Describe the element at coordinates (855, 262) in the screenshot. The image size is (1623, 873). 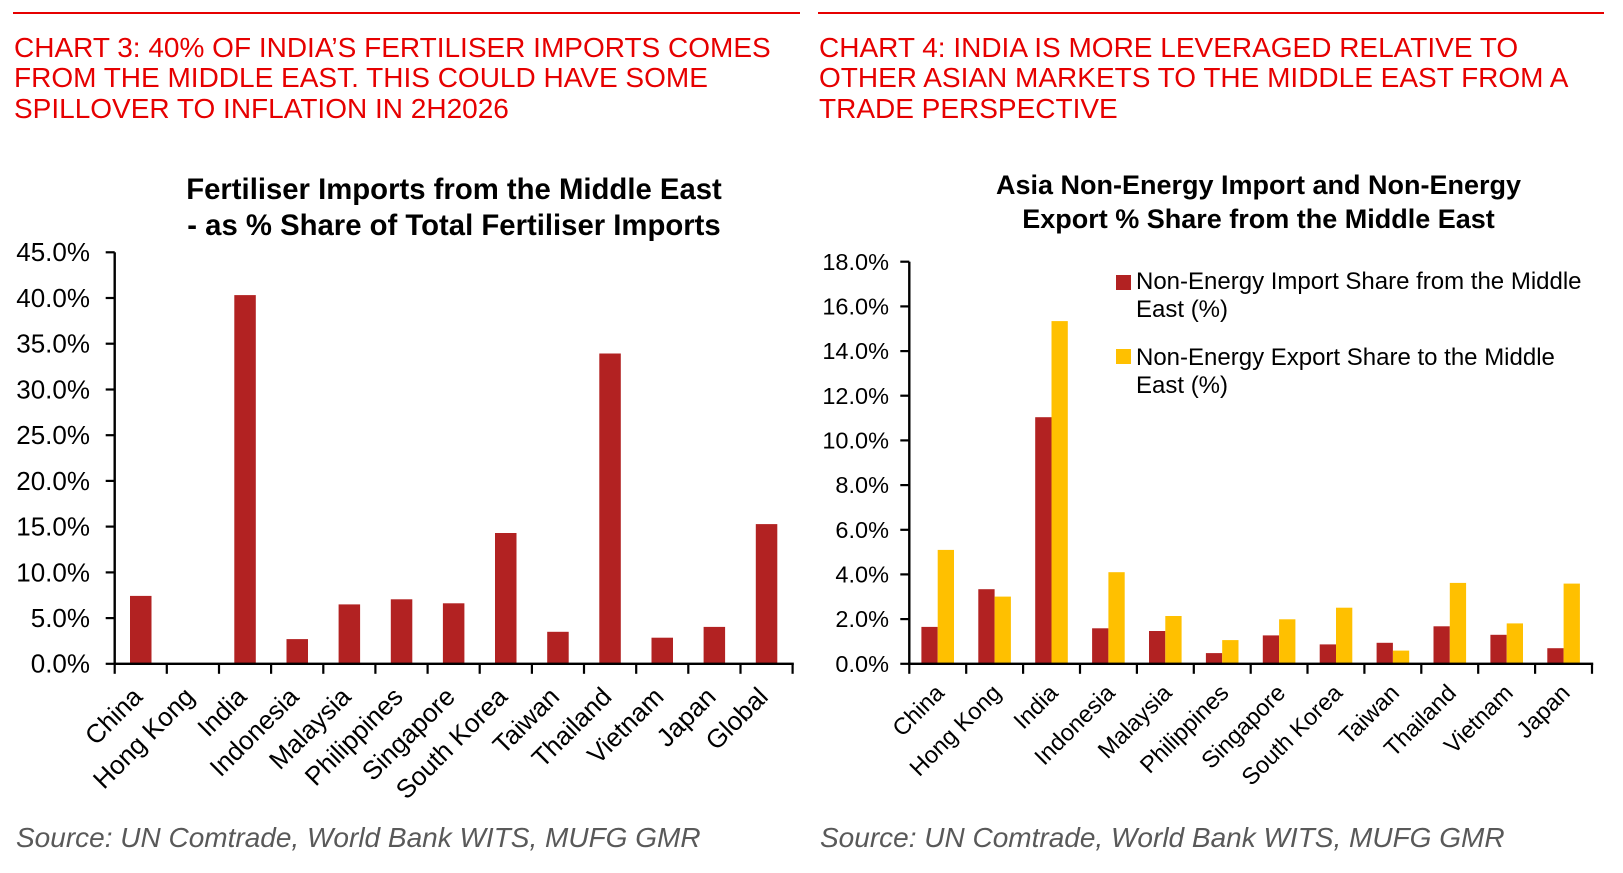
I see `svg-text: 18.0%` at that location.